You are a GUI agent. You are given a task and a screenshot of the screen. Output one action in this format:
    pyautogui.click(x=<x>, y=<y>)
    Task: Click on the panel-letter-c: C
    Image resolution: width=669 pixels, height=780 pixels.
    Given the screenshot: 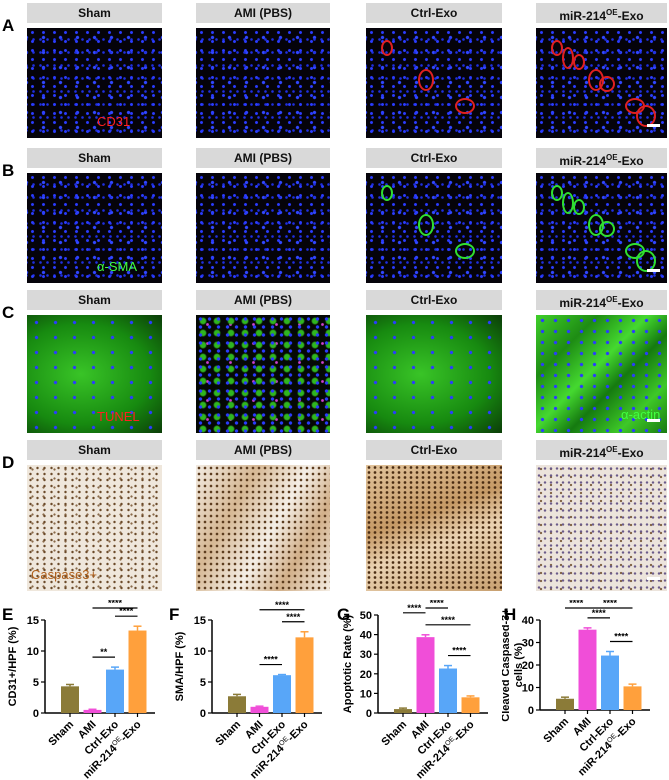 What is the action you would take?
    pyautogui.click(x=8, y=312)
    